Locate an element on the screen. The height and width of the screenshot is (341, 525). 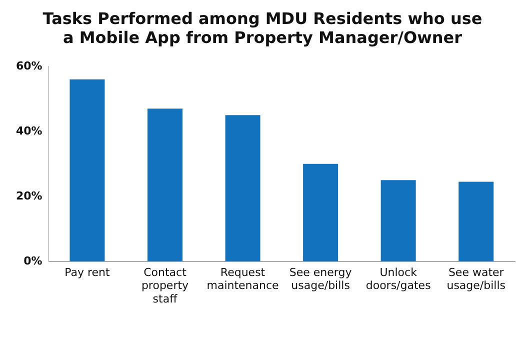
y-tick-label: 20% is located at coordinates (29, 195).